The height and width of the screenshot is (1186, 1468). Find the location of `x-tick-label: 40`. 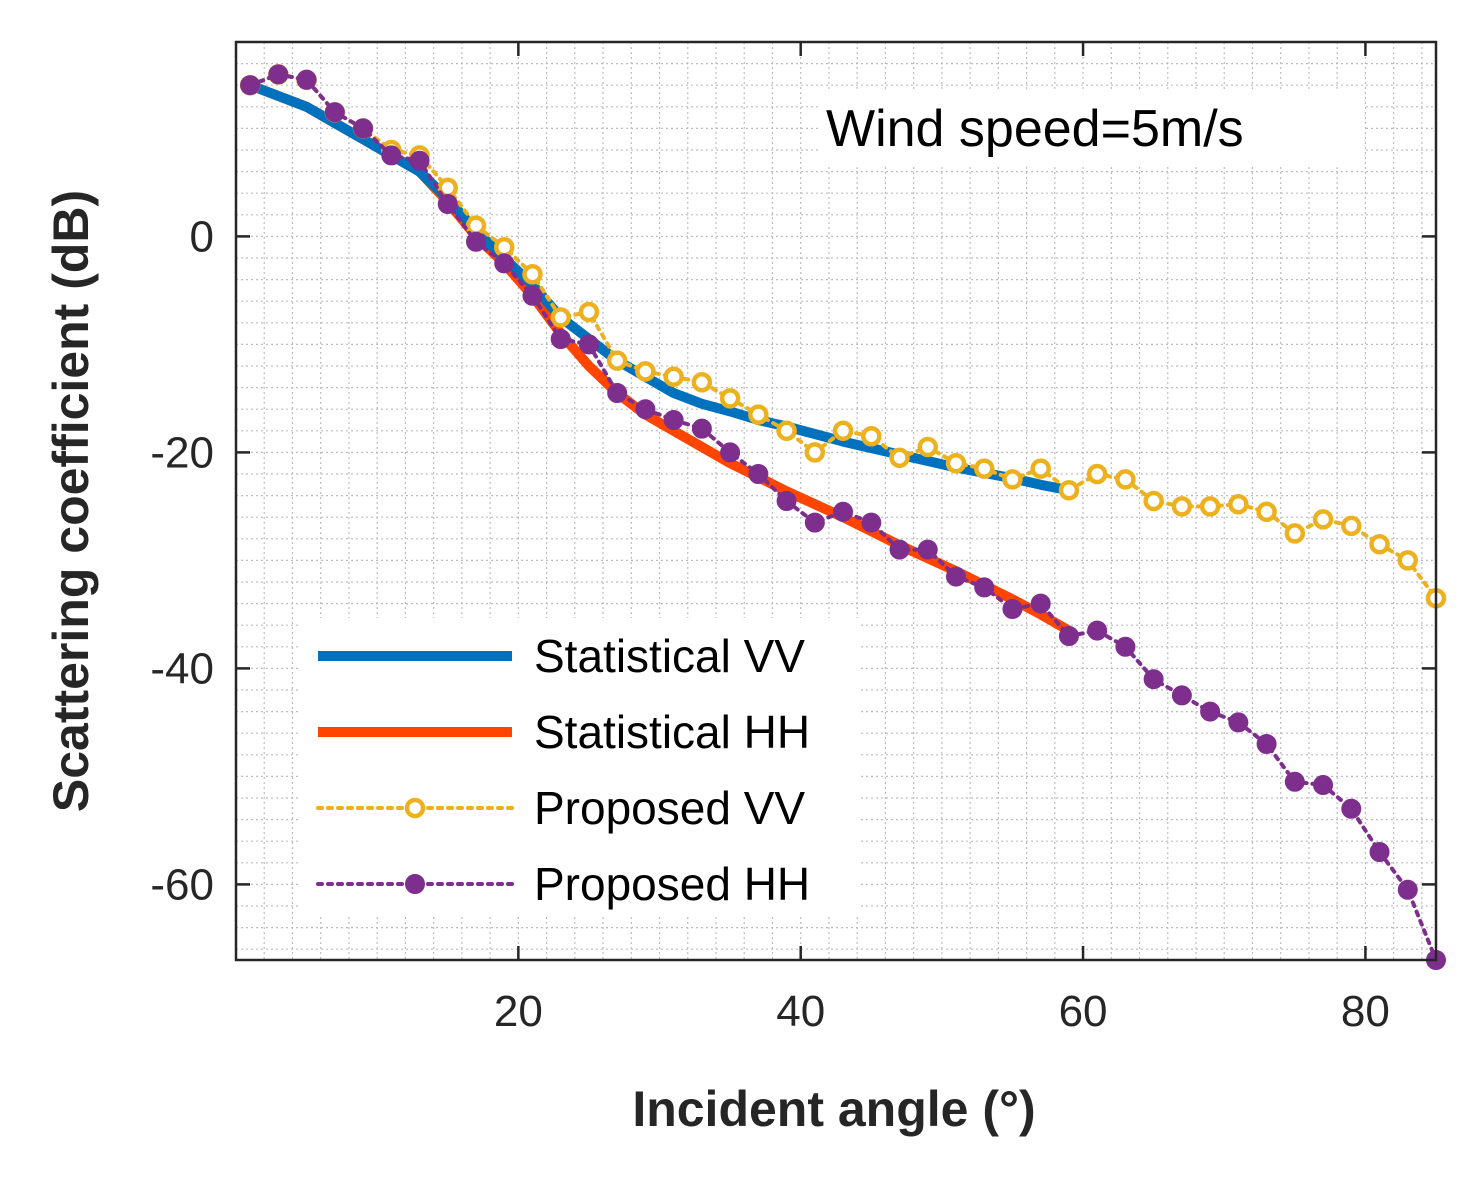

x-tick-label: 40 is located at coordinates (800, 1011).